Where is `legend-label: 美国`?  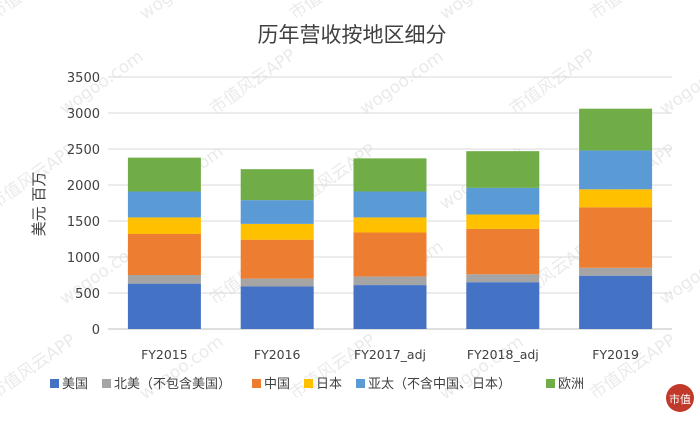 legend-label: 美国 is located at coordinates (75, 384).